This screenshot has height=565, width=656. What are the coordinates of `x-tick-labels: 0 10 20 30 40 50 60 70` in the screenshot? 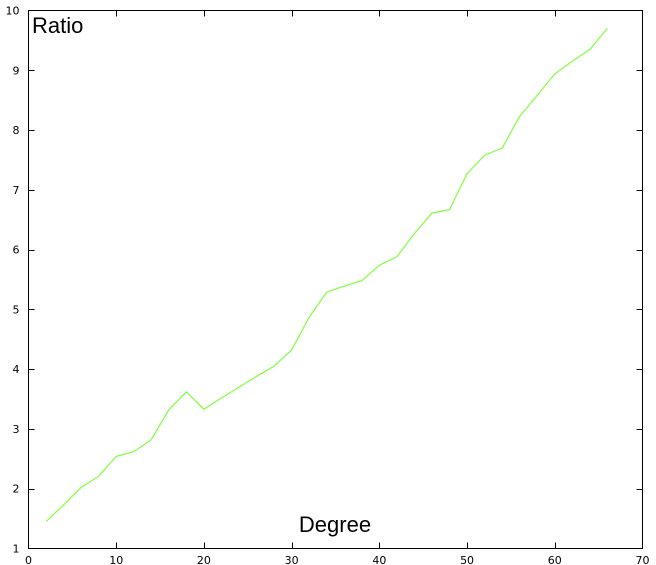 It's located at (337, 559).